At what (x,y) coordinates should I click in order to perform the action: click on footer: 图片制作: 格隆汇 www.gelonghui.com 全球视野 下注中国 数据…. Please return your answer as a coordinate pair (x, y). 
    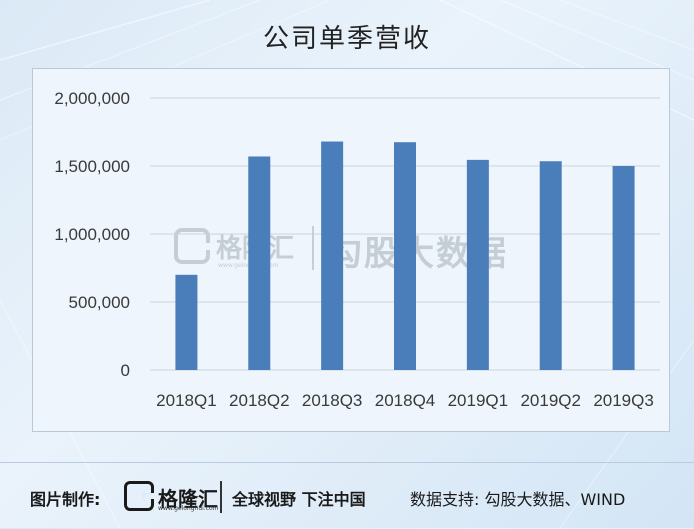
    Looking at the image, I should click on (347, 495).